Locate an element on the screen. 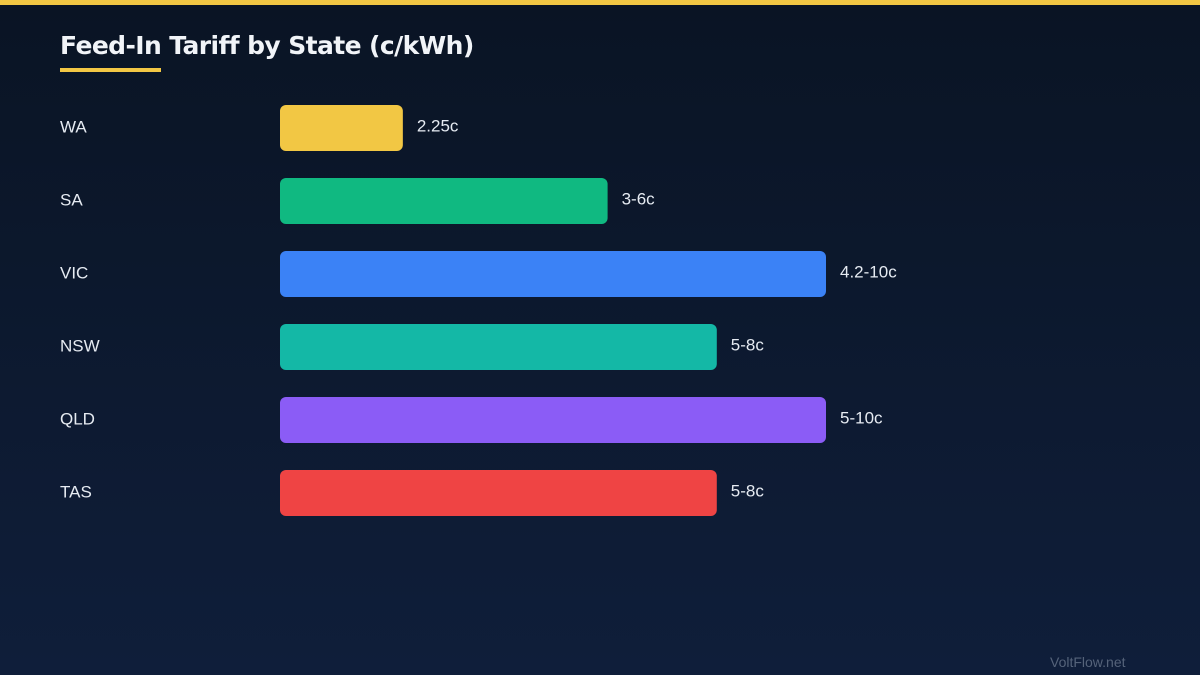 The width and height of the screenshot is (1200, 675). bar-nsw is located at coordinates (498, 347).